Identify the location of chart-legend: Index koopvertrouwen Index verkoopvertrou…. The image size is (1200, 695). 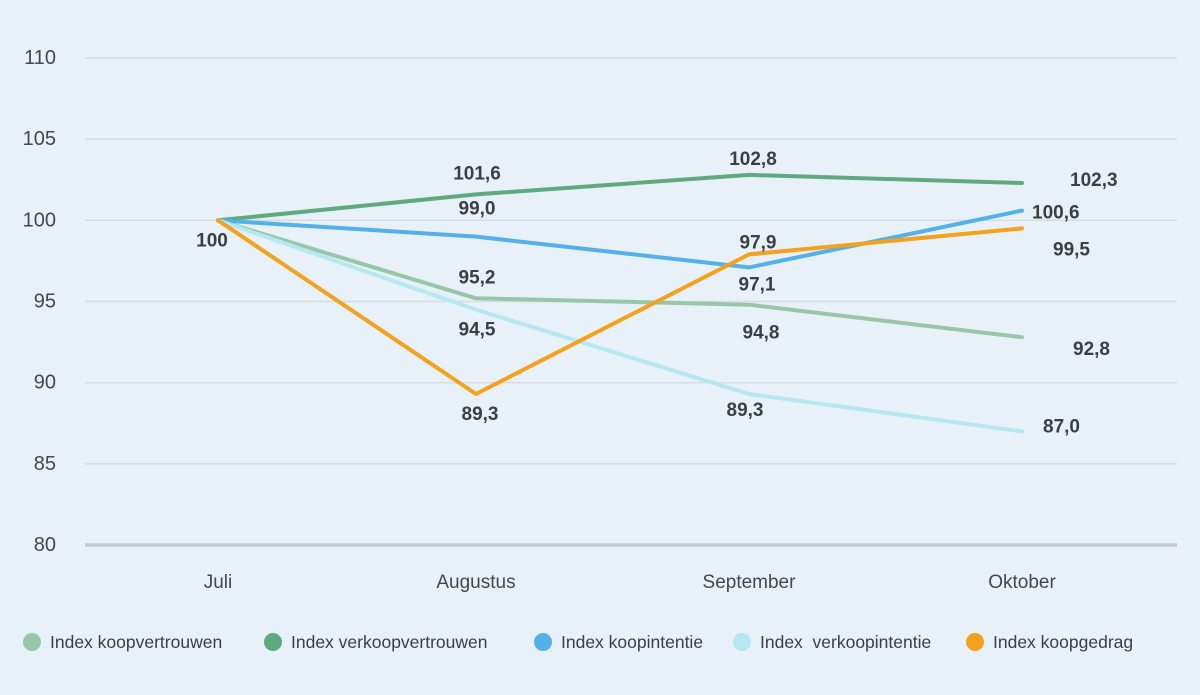
(600, 643).